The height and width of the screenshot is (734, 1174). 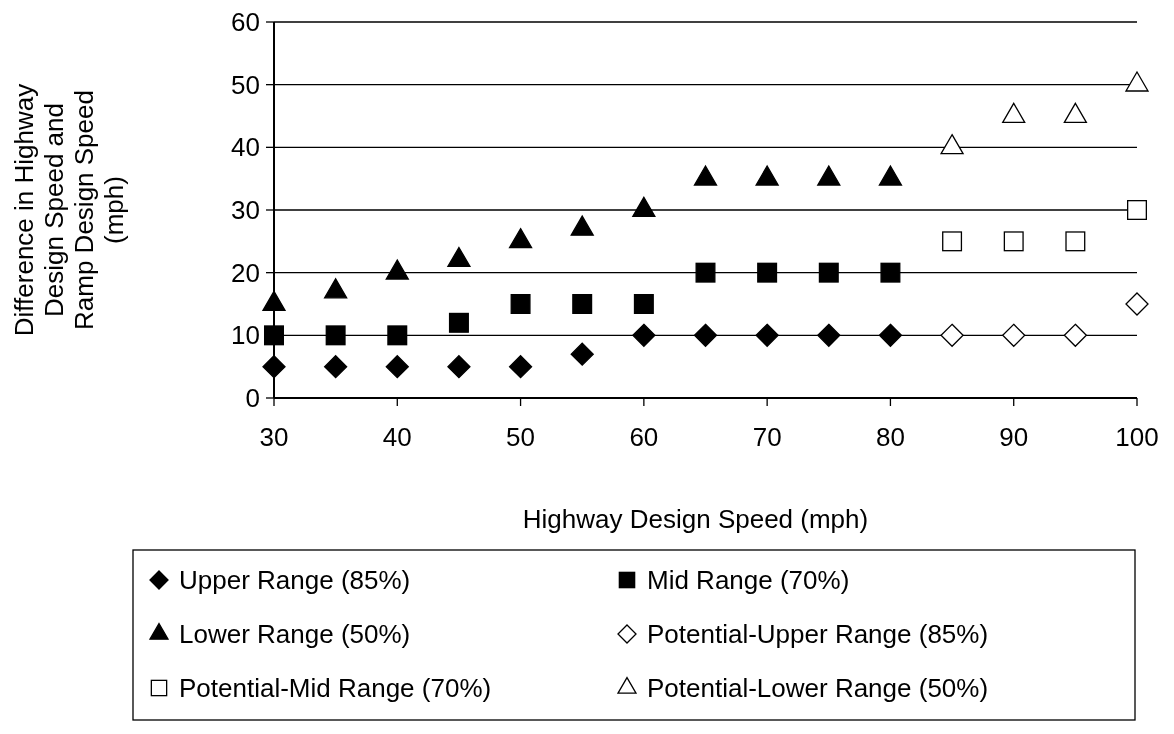 What do you see at coordinates (245, 210) in the screenshot?
I see `y-tick-label: 30` at bounding box center [245, 210].